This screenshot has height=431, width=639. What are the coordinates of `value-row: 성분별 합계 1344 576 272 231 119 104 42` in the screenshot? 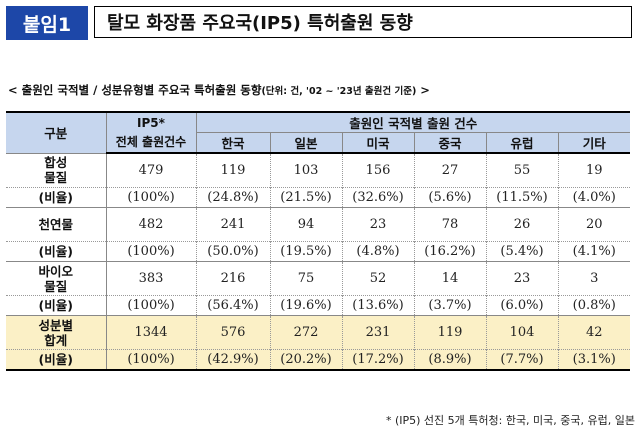 It's located at (318, 332).